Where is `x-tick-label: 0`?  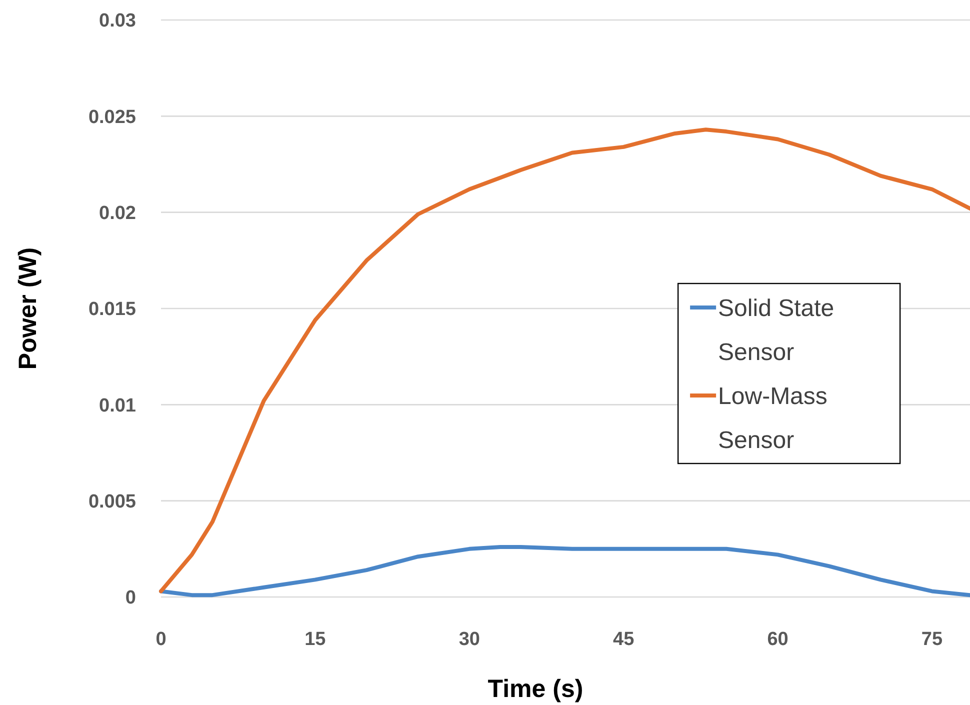 x-tick-label: 0 is located at coordinates (161, 639).